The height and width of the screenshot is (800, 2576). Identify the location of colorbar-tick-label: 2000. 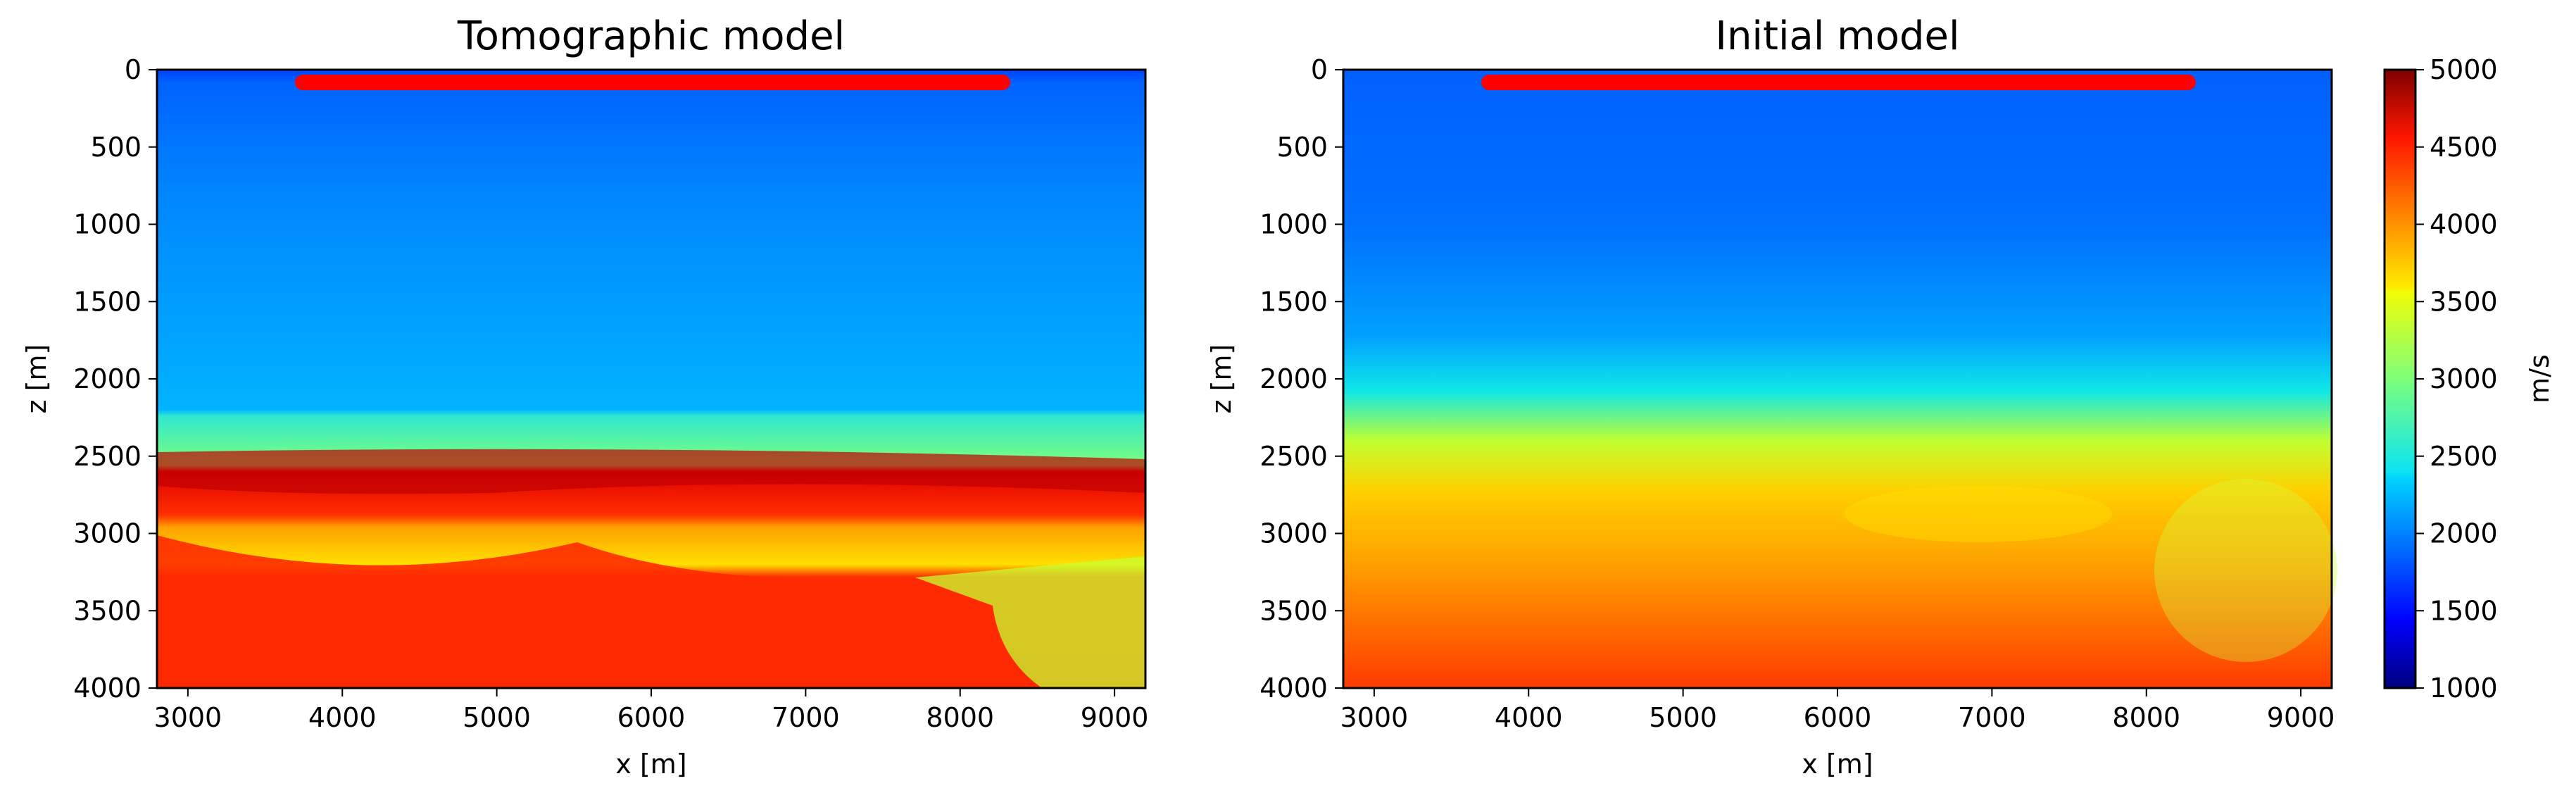
(2464, 533).